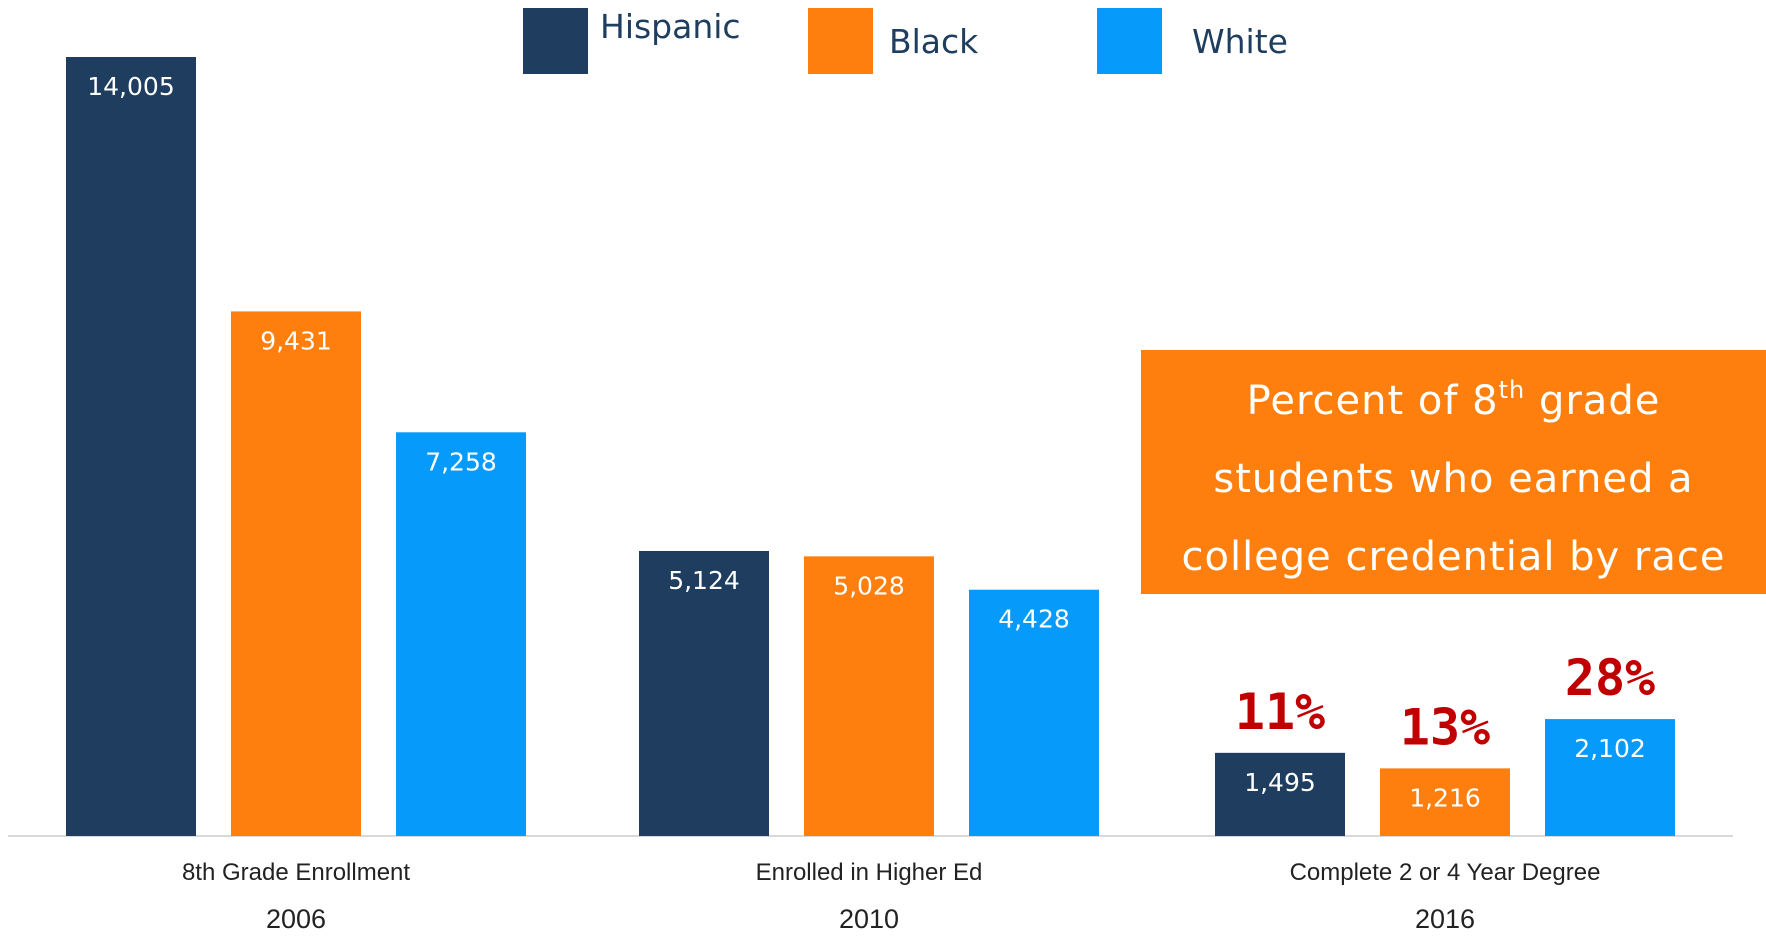  Describe the element at coordinates (1453, 557) in the screenshot. I see `callout-line-3: college credential by race` at that location.